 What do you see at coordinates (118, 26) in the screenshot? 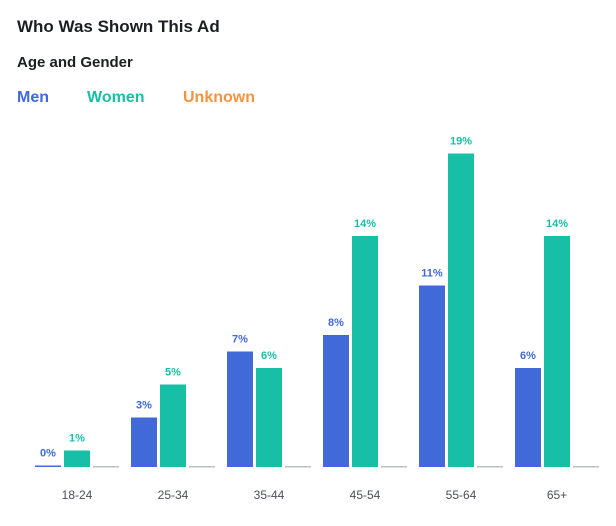
I see `chart-title: Who Was Shown This Ad` at bounding box center [118, 26].